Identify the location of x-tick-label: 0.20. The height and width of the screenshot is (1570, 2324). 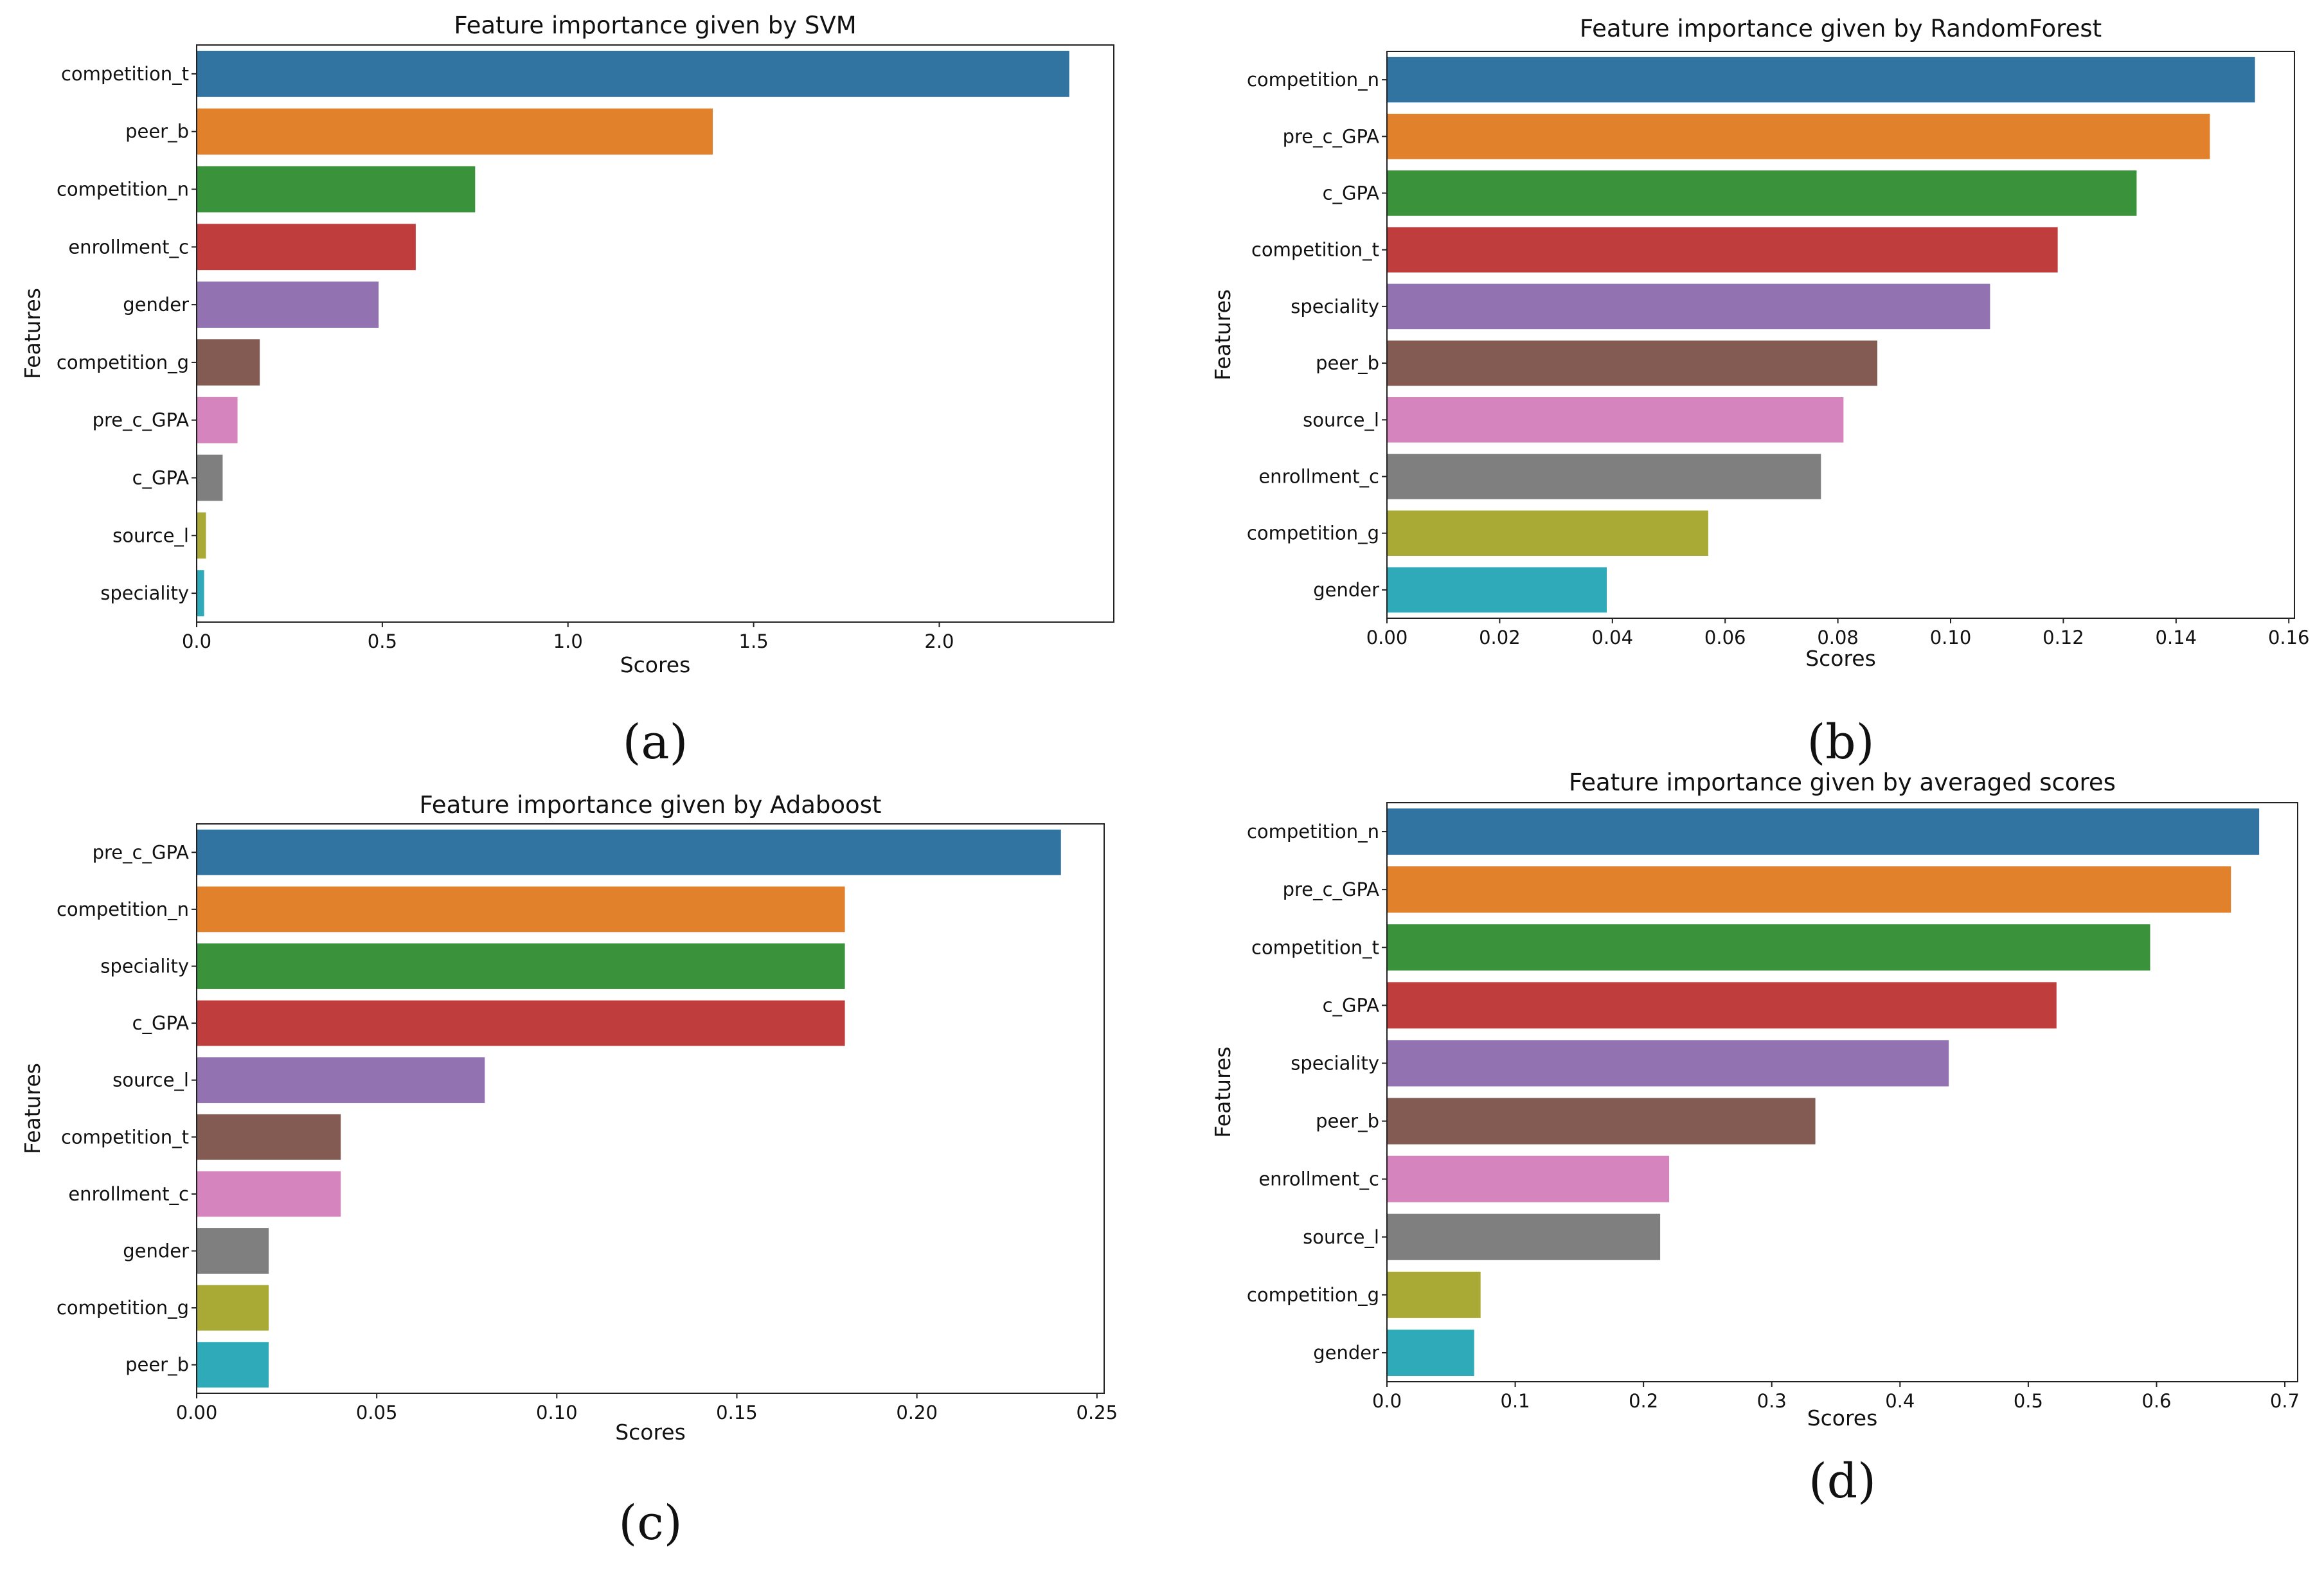
(917, 1413).